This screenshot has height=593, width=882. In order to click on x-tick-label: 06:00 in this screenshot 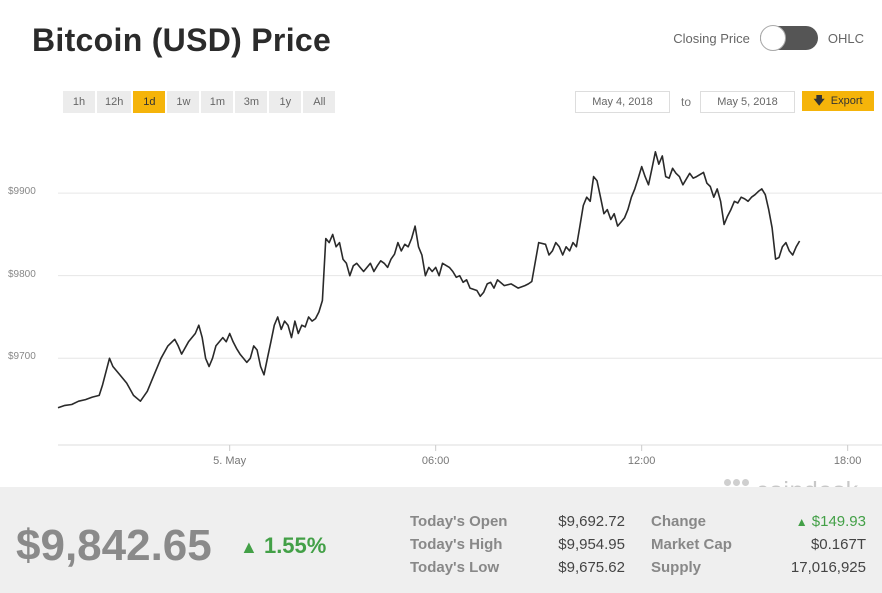, I will do `click(435, 461)`.